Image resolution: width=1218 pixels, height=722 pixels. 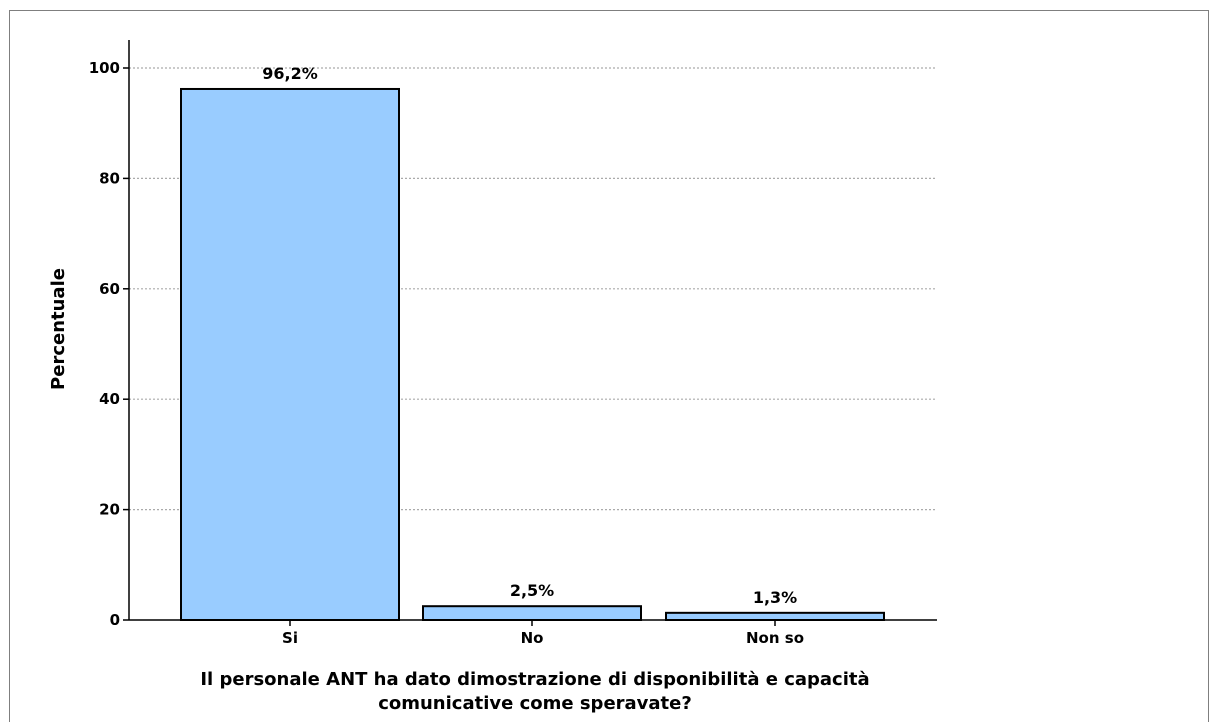 What do you see at coordinates (109, 510) in the screenshot?
I see `y-tick-label: 20` at bounding box center [109, 510].